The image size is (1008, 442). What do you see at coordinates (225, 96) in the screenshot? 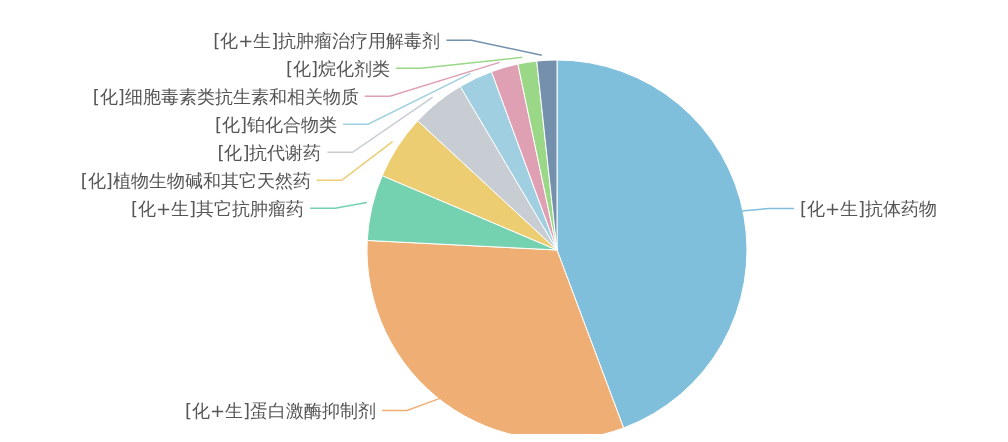
I see `slice-label: [化]细胞毒素类抗生素和相关物质` at bounding box center [225, 96].